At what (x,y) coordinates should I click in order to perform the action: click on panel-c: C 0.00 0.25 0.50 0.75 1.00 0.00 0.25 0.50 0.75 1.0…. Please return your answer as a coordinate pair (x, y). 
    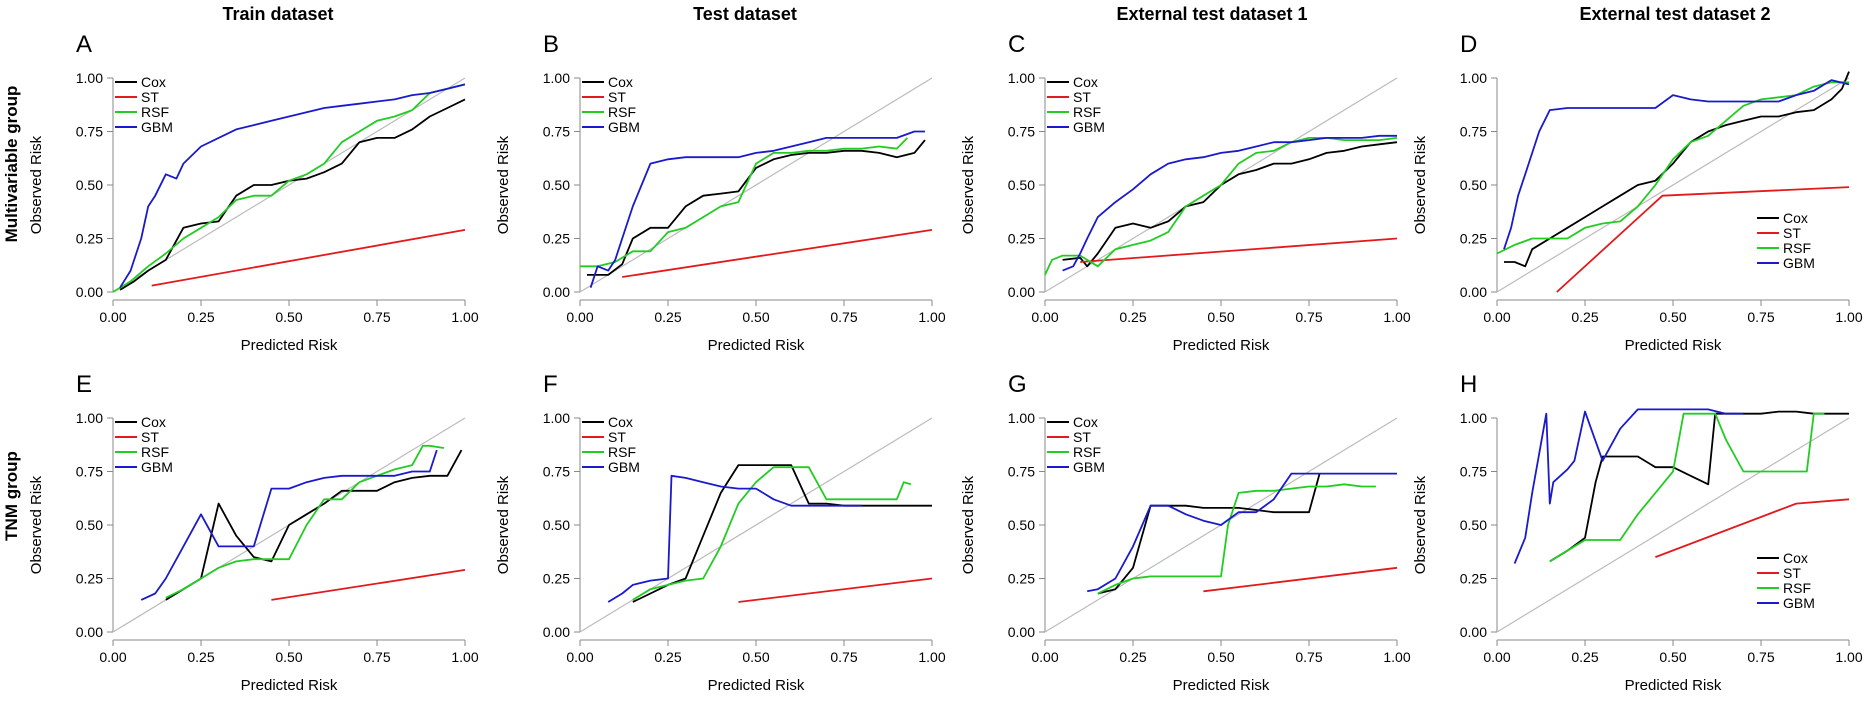
    Looking at the image, I should click on (1185, 192).